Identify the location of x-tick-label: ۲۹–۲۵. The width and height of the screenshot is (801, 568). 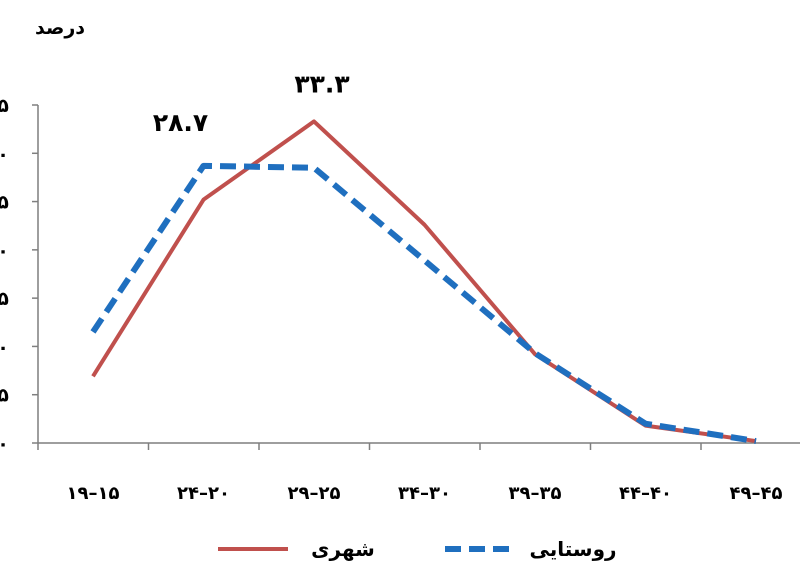
(314, 493).